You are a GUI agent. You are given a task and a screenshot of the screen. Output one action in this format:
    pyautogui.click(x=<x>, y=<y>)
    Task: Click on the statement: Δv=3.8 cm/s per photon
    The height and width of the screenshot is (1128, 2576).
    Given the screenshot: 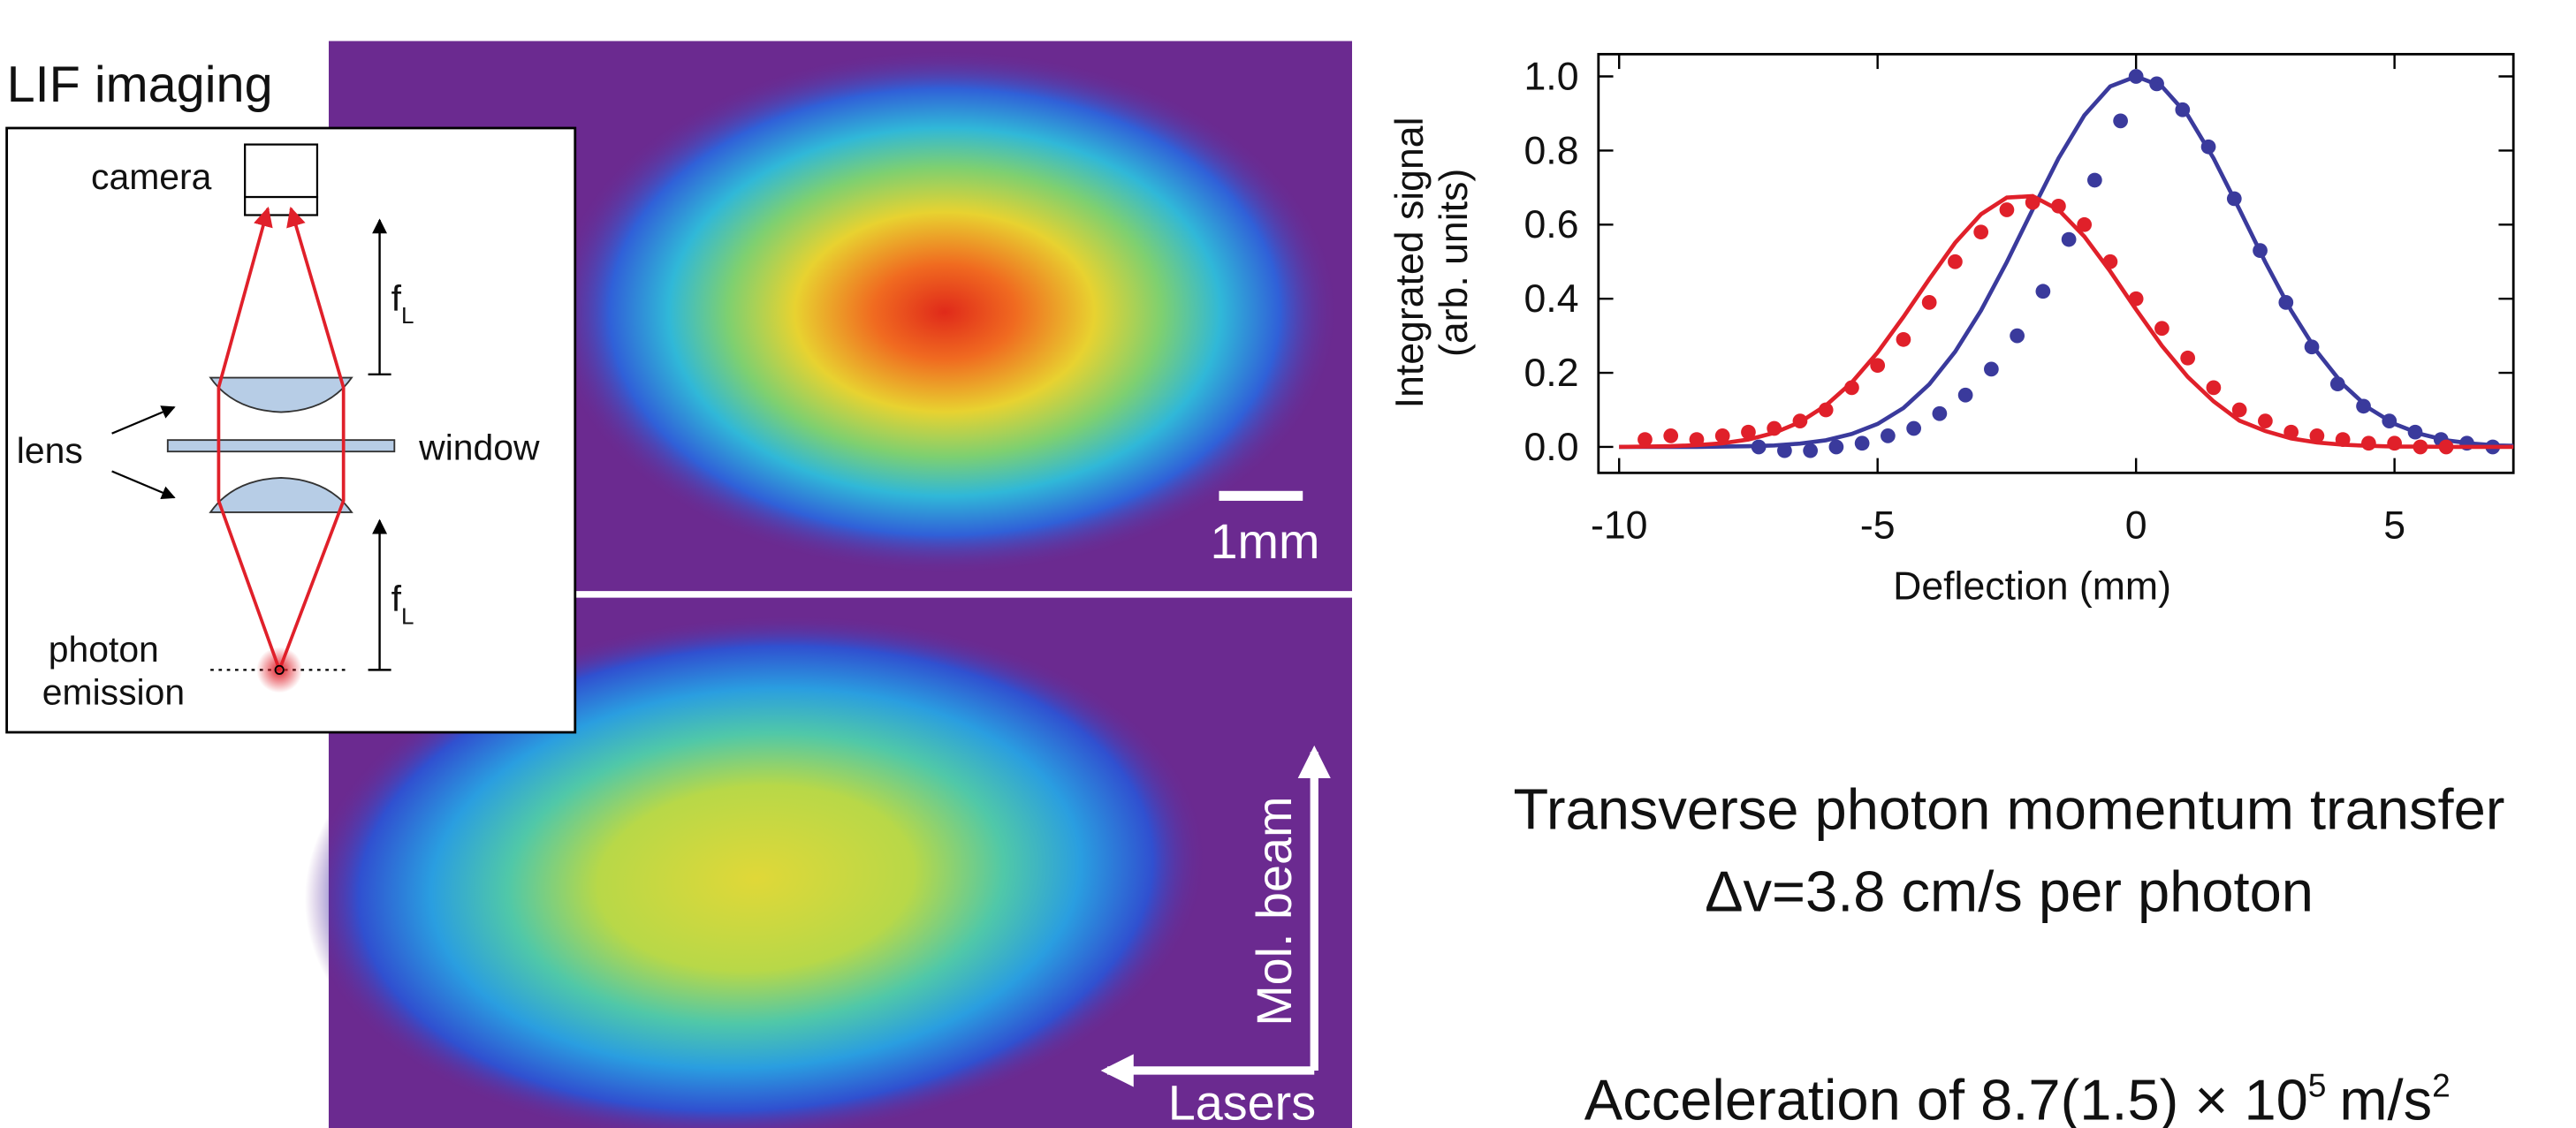 What is the action you would take?
    pyautogui.click(x=2009, y=891)
    